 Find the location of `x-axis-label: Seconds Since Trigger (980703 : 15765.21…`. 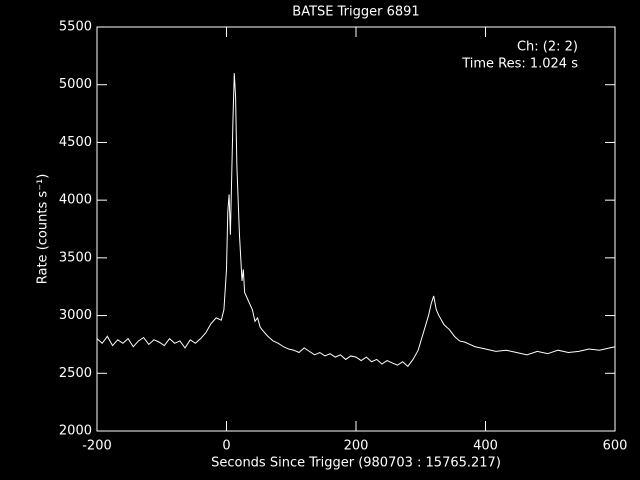

x-axis-label: Seconds Since Trigger (980703 : 15765.21… is located at coordinates (356, 463).